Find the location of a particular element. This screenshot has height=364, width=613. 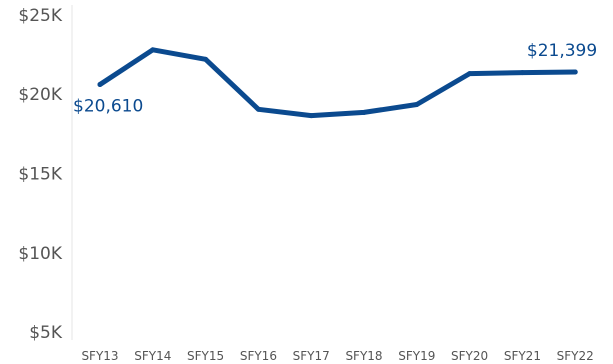

y-tick-label: $5K is located at coordinates (46, 333).